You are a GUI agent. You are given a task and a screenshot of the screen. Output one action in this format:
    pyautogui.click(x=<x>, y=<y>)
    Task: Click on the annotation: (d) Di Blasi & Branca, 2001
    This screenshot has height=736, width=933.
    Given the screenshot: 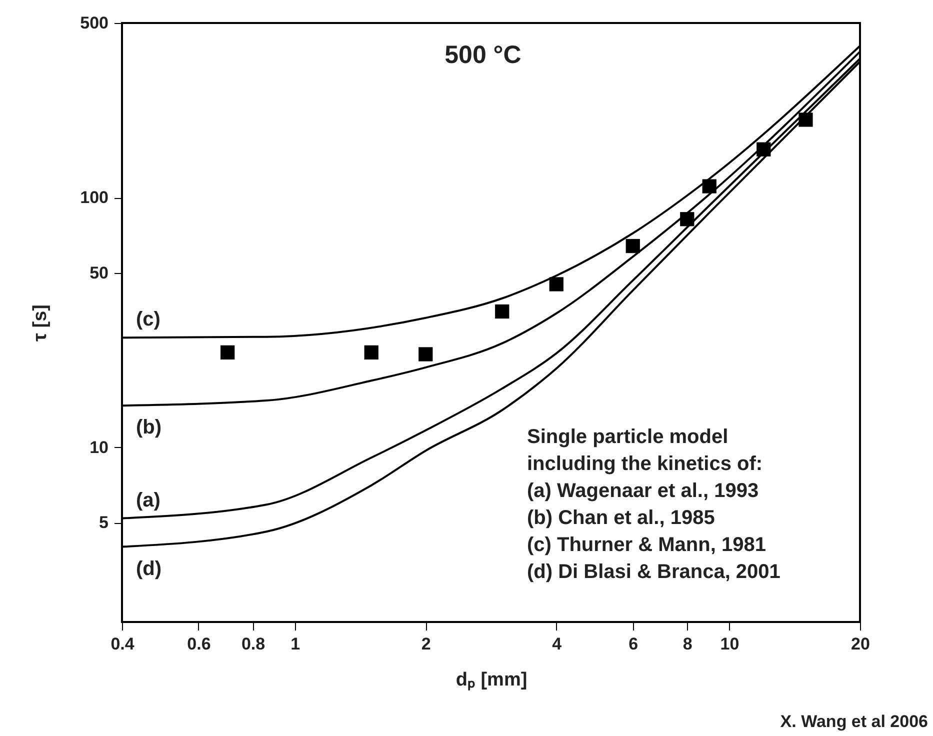 What is the action you would take?
    pyautogui.click(x=653, y=572)
    